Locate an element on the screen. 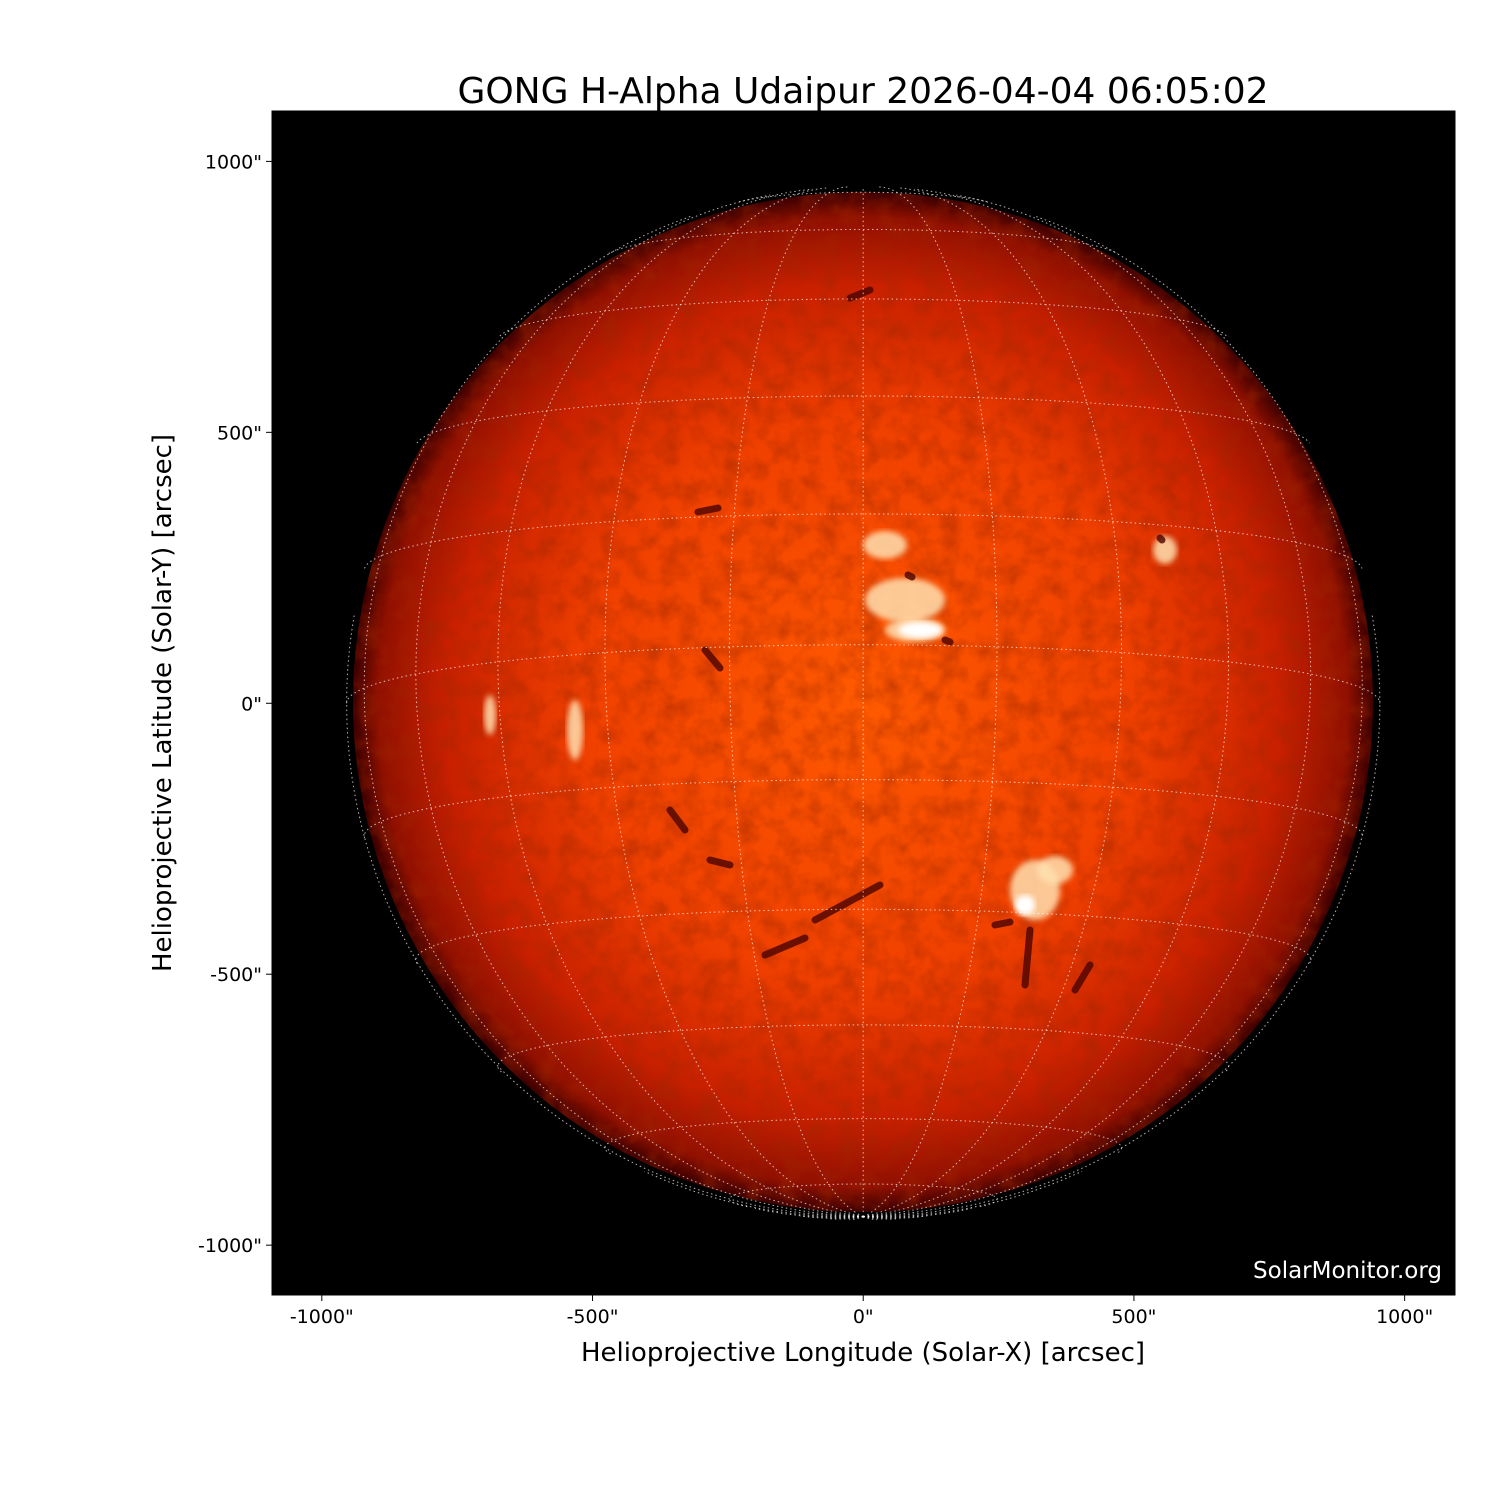 This screenshot has width=1500, height=1500. chart-title: GONG H-Alpha Udaipur 2026-04-04 06:05:02 is located at coordinates (862, 91).